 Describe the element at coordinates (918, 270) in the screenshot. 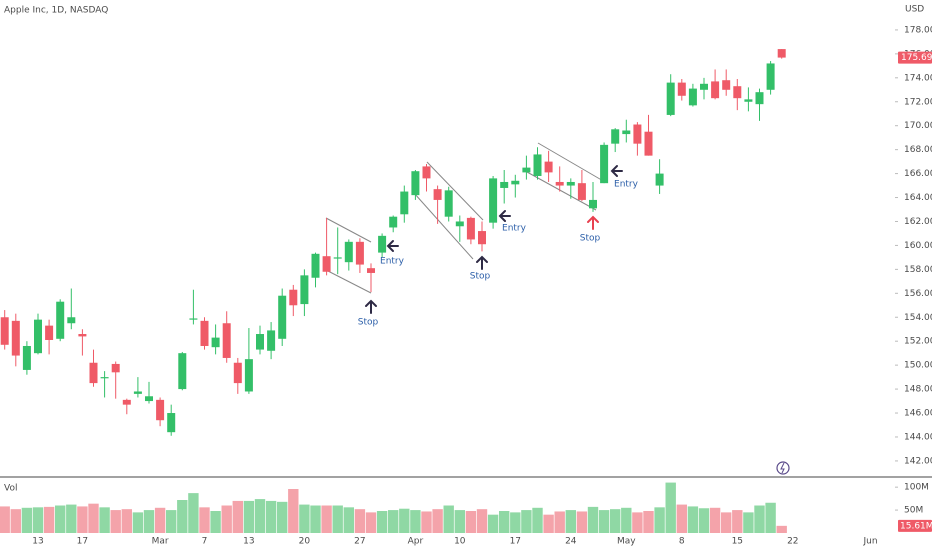

I see `y-tick-label: 158.00` at that location.